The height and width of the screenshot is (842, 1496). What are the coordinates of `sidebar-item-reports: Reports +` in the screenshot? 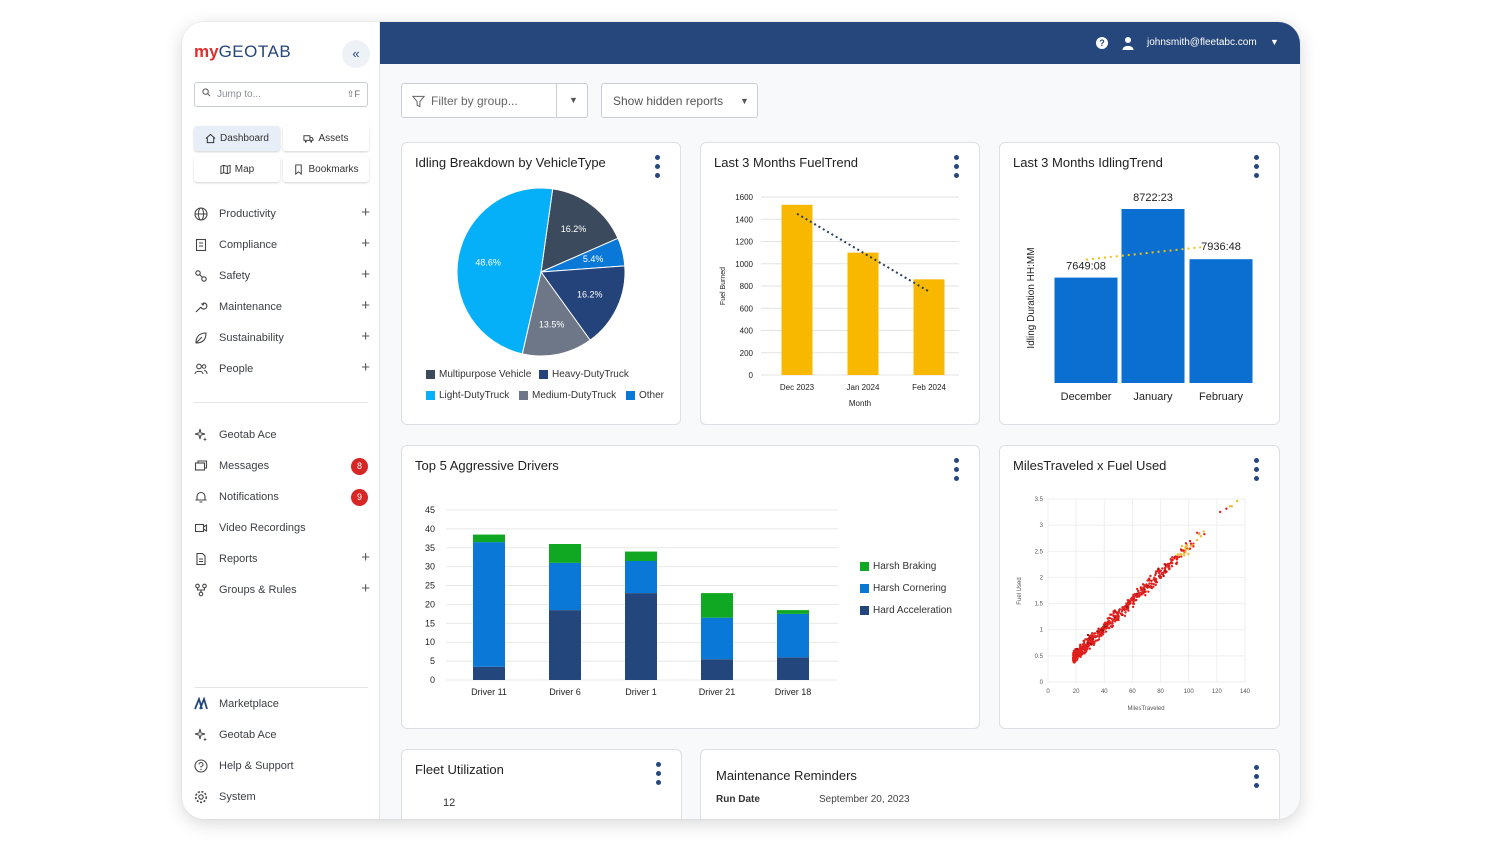 It's located at (282, 559).